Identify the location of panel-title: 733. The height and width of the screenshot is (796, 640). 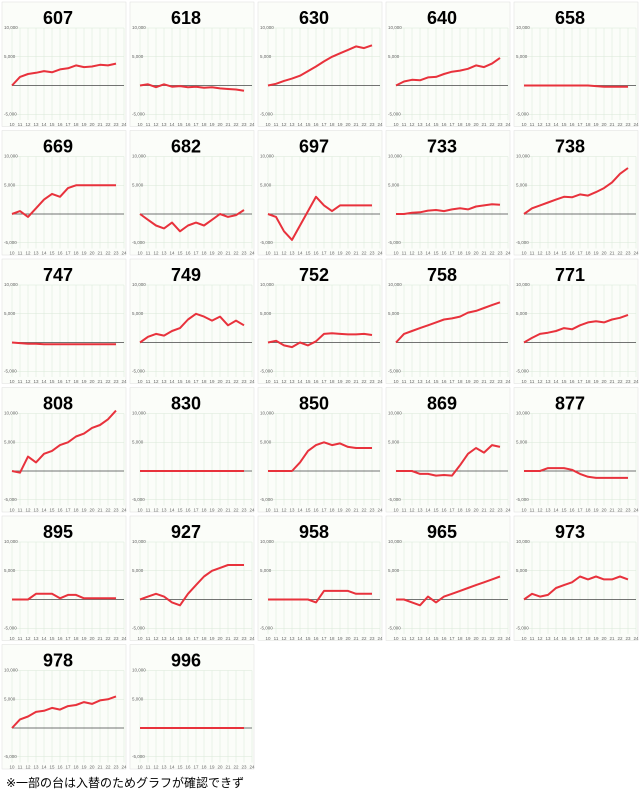
(442, 146).